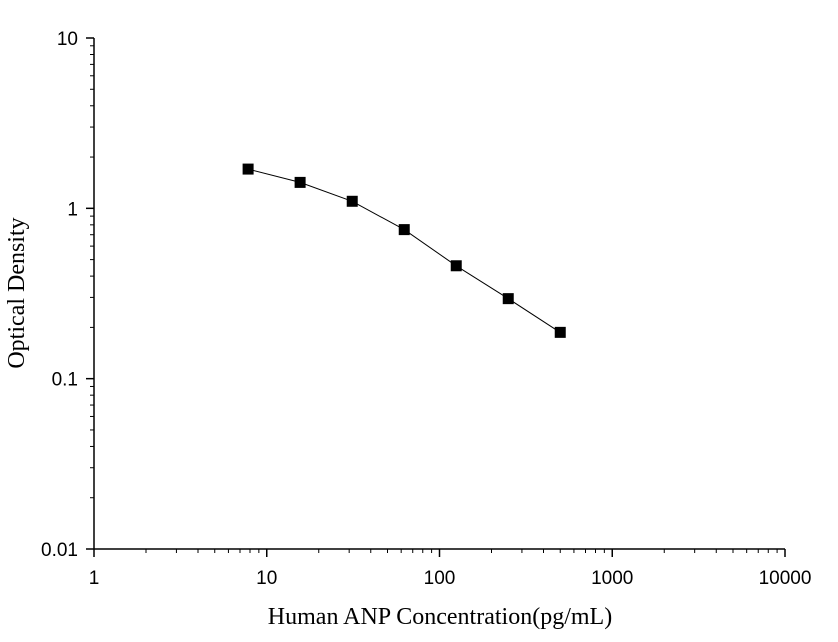 The width and height of the screenshot is (838, 642). I want to click on y-tick-label: 10, so click(67, 39).